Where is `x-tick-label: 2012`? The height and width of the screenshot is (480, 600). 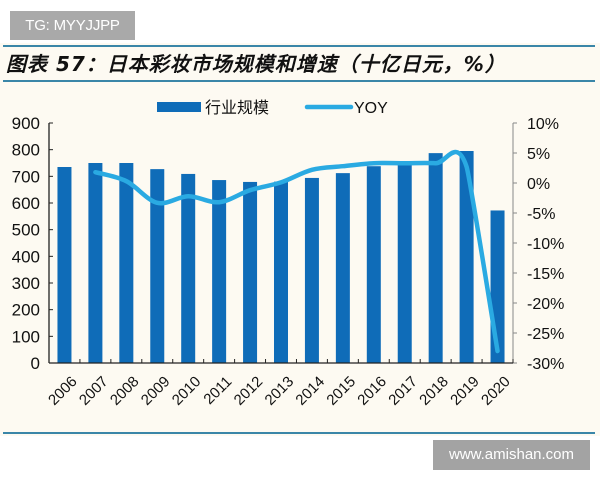
x-tick-label: 2012 is located at coordinates (249, 391).